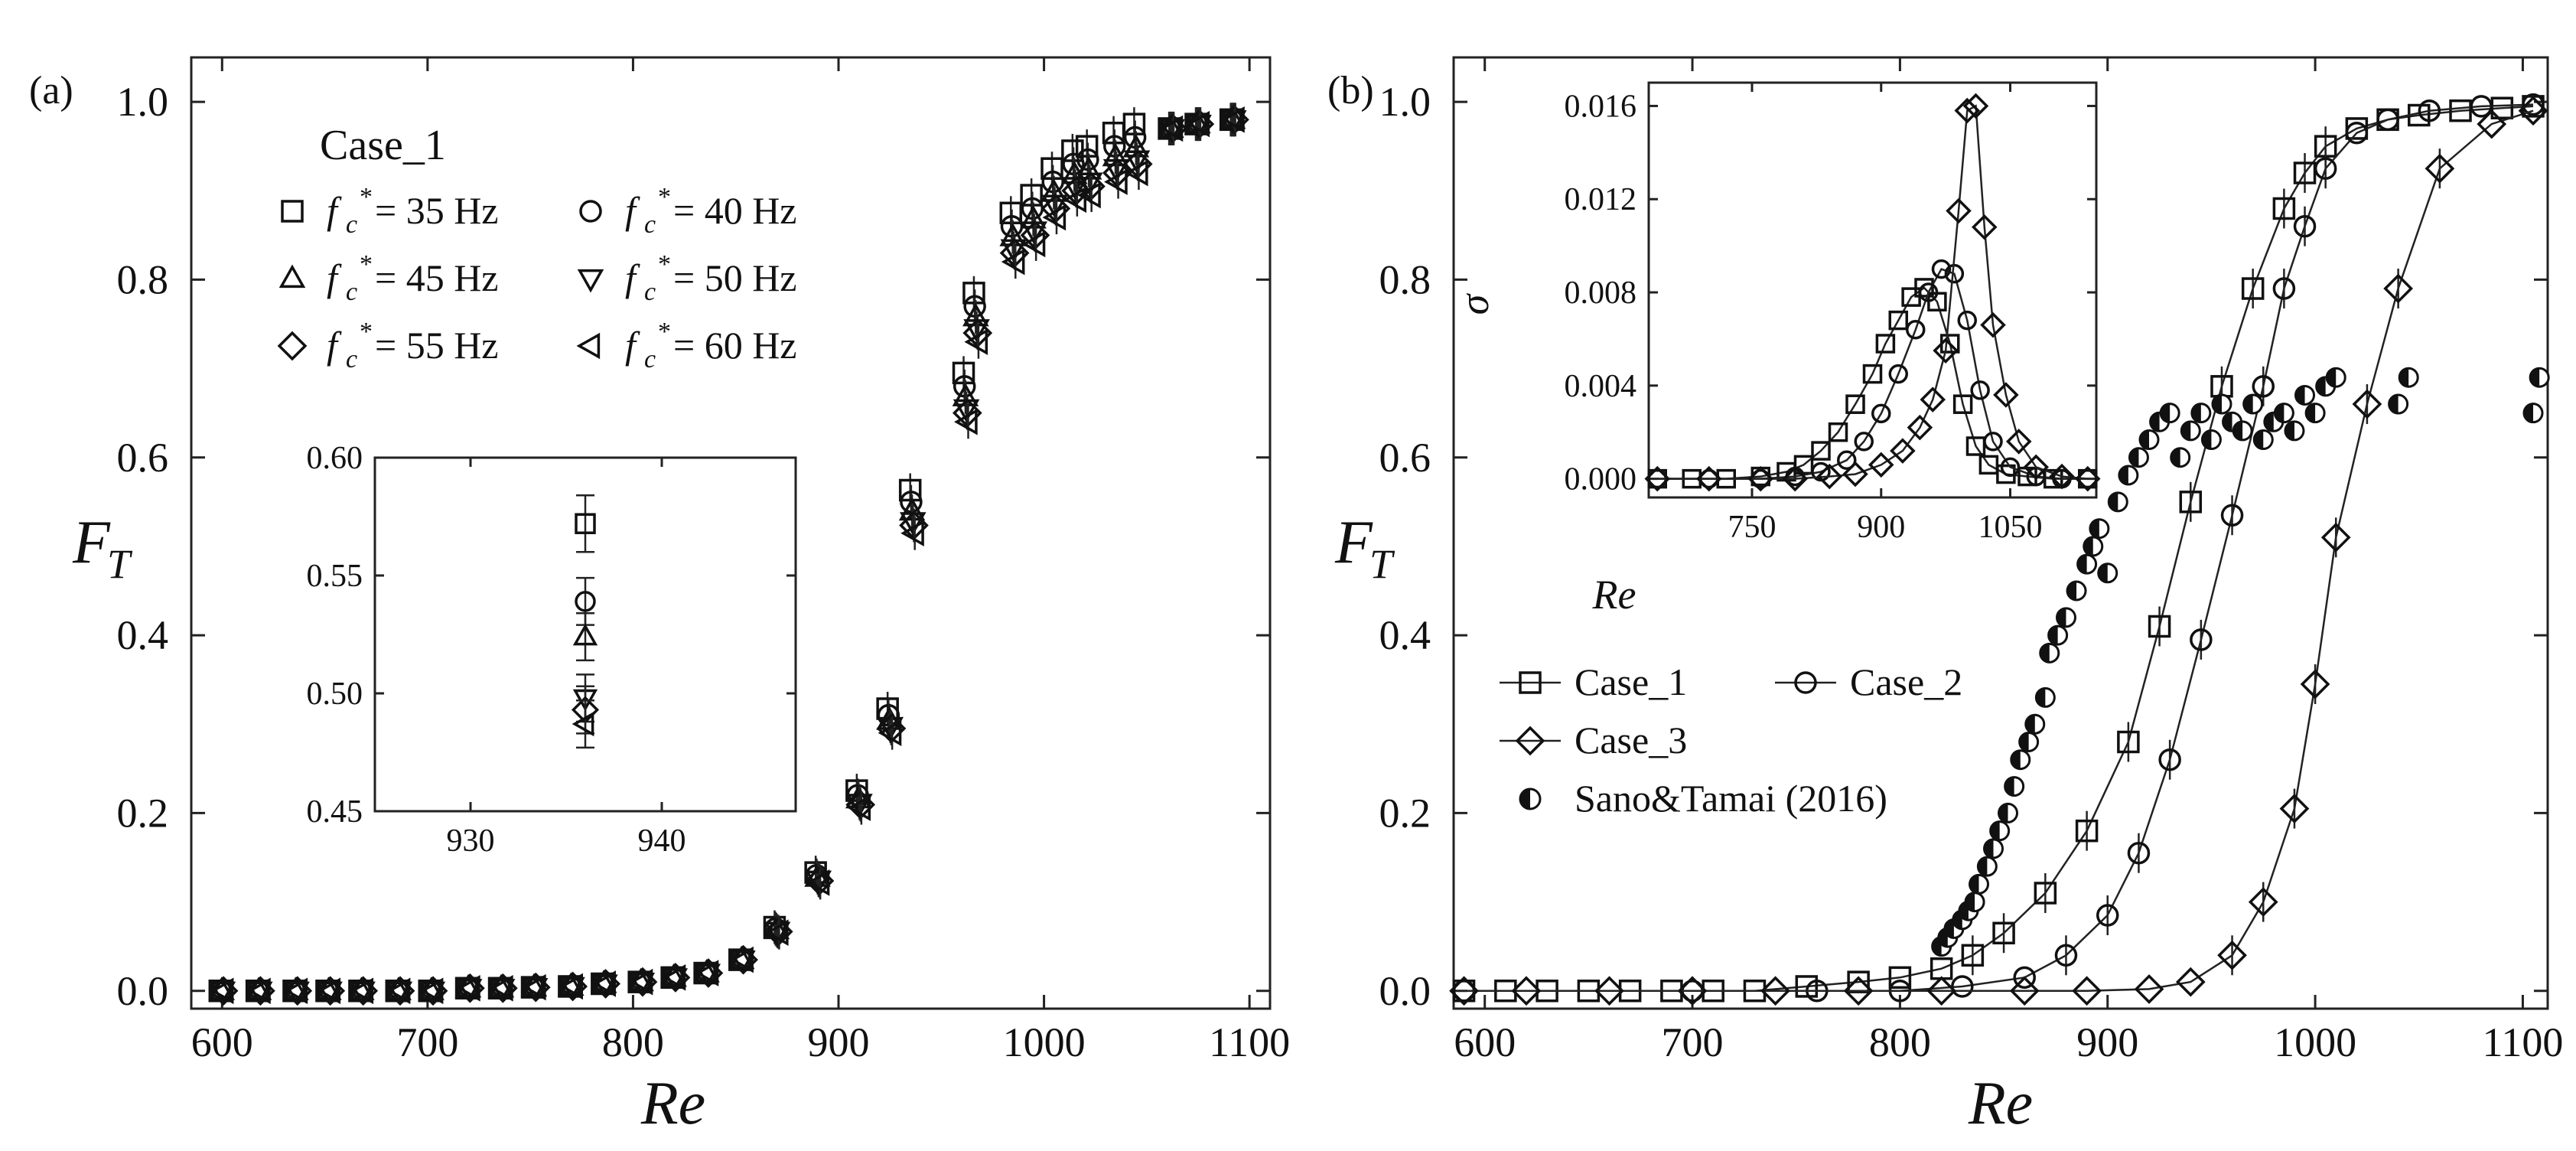 This screenshot has width=2576, height=1151. What do you see at coordinates (2107, 1042) in the screenshot?
I see `panel-b-x-tick-label: 900` at bounding box center [2107, 1042].